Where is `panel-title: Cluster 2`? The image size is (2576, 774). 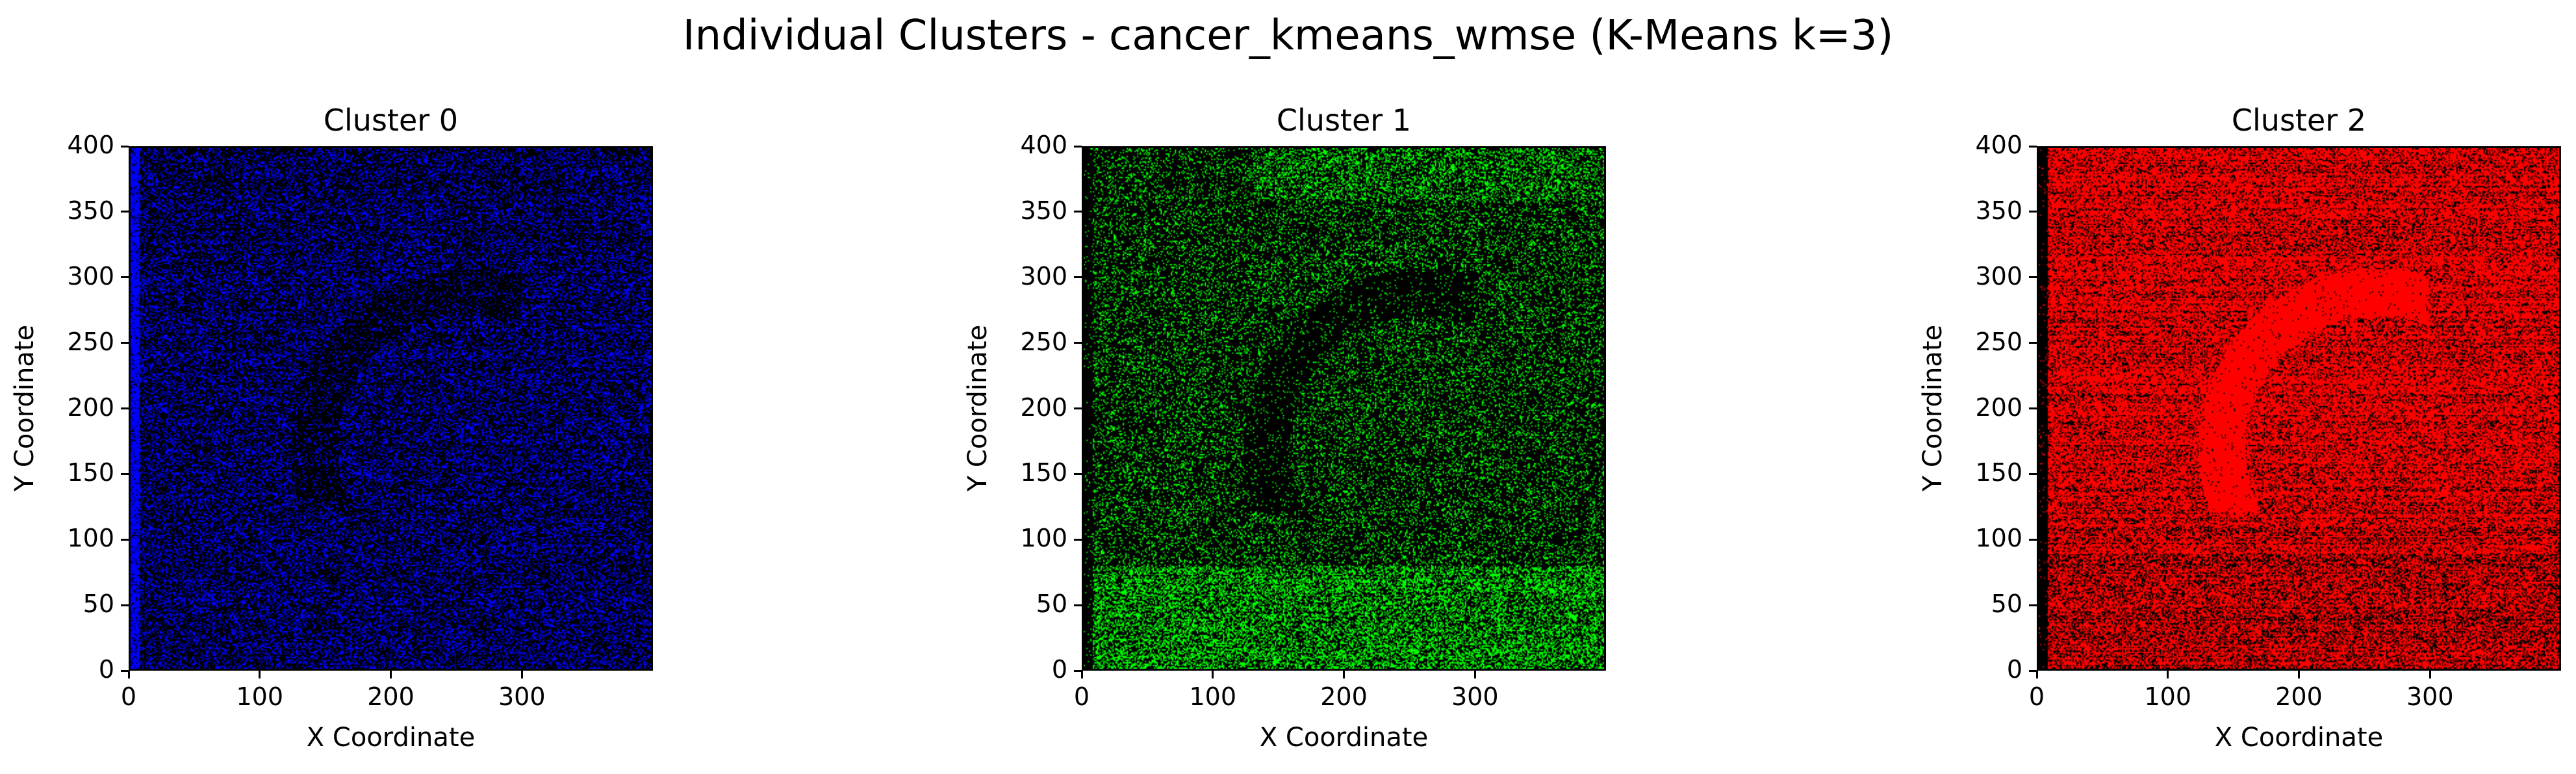
panel-title: Cluster 2 is located at coordinates (2299, 121).